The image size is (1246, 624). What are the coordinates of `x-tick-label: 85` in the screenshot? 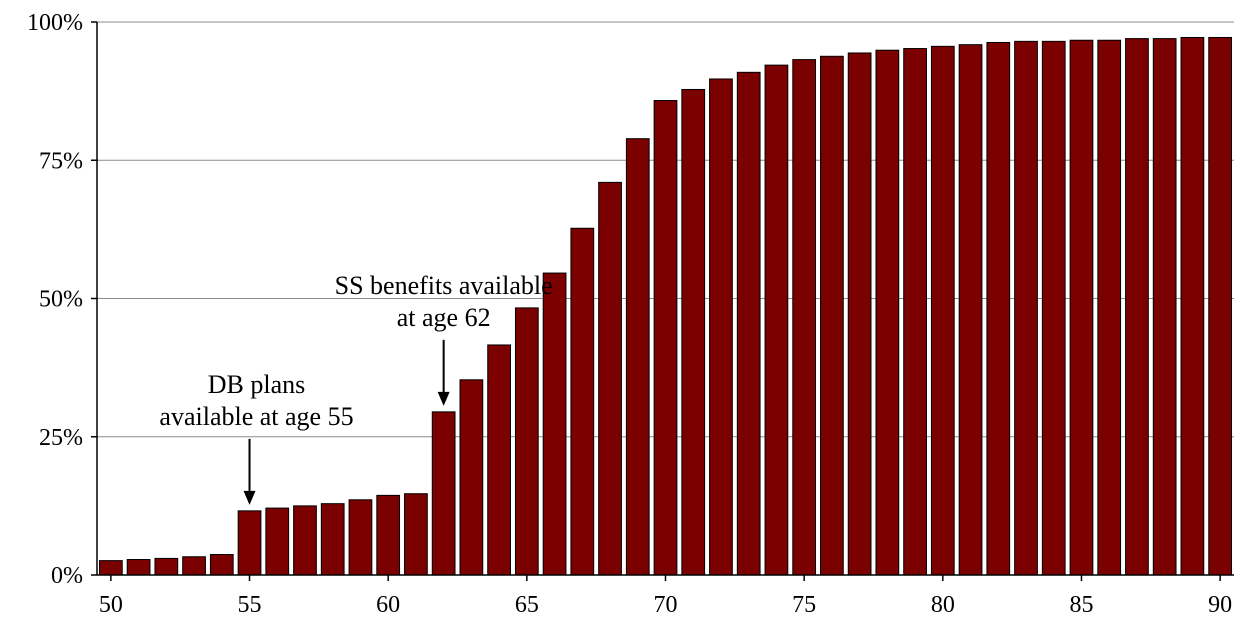 It's located at (1081, 605).